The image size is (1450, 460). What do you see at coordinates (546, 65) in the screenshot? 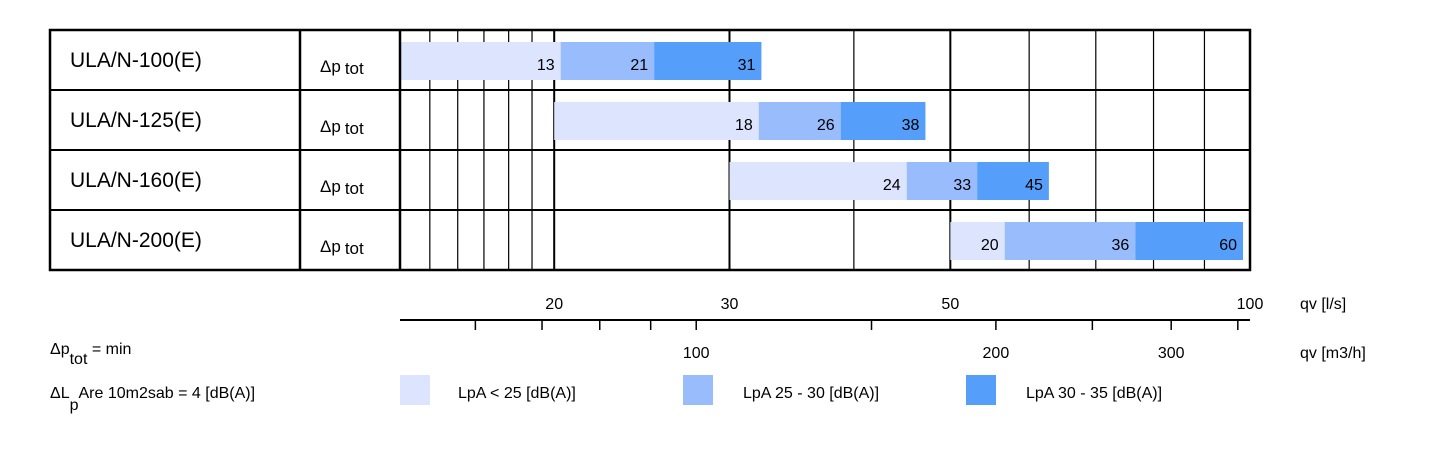
I see `bar-value-label: 13` at bounding box center [546, 65].